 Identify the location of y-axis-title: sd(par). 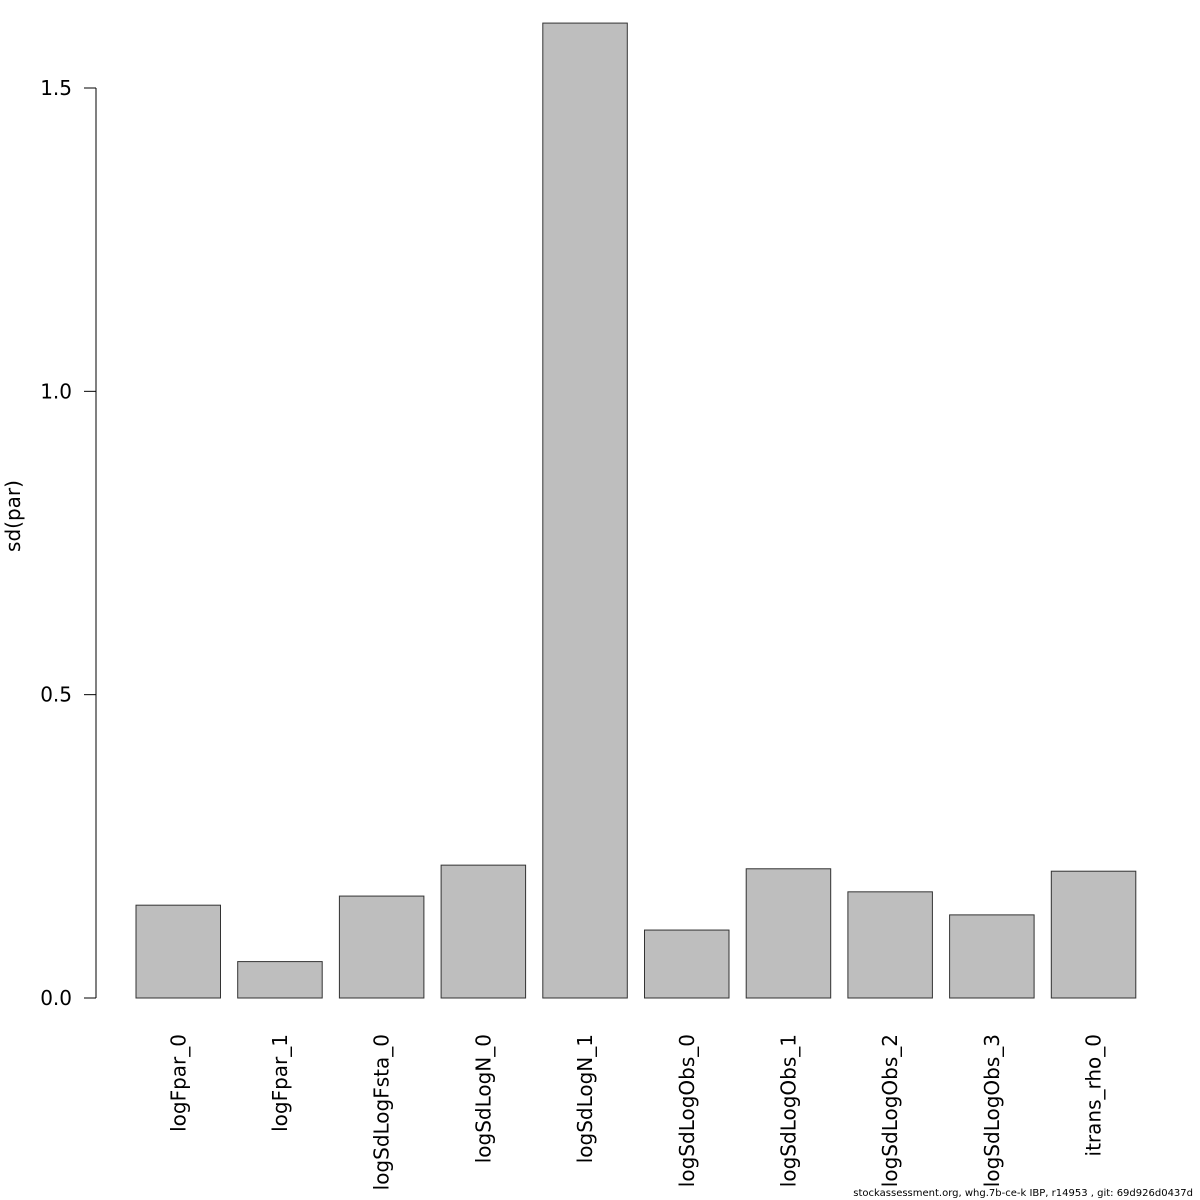
(13, 516).